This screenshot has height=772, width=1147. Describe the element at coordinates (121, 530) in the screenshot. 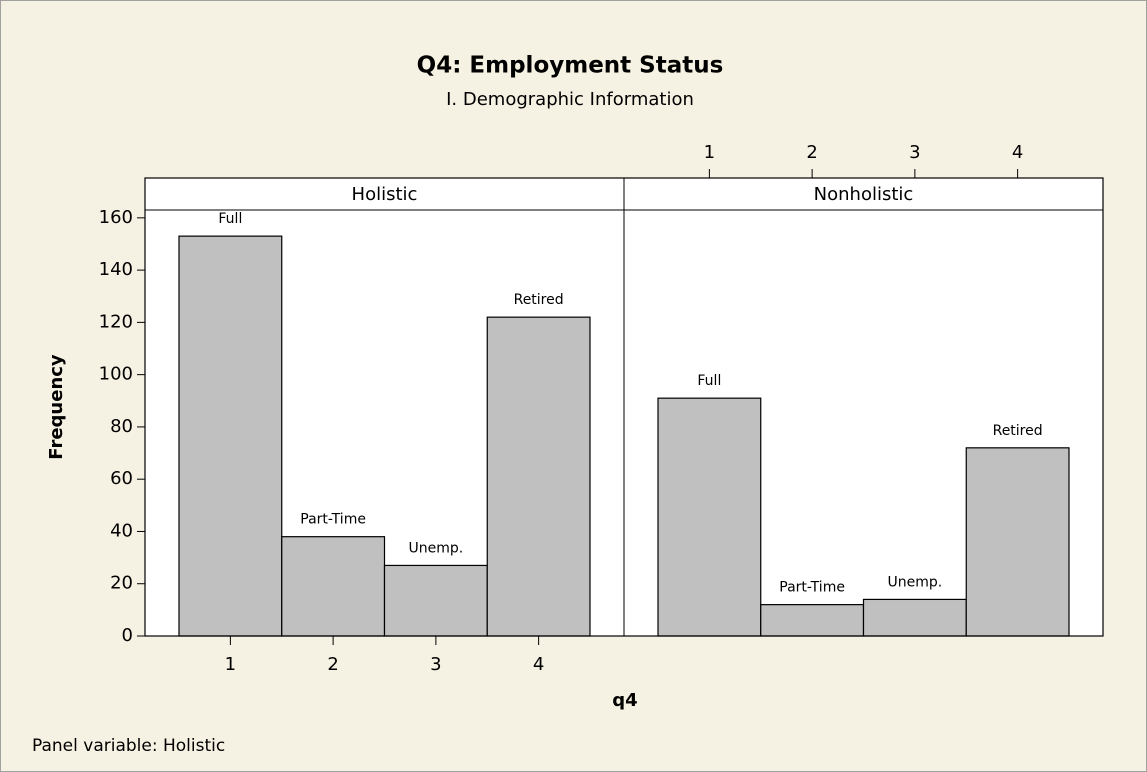

I see `y-tick-label: 40` at that location.